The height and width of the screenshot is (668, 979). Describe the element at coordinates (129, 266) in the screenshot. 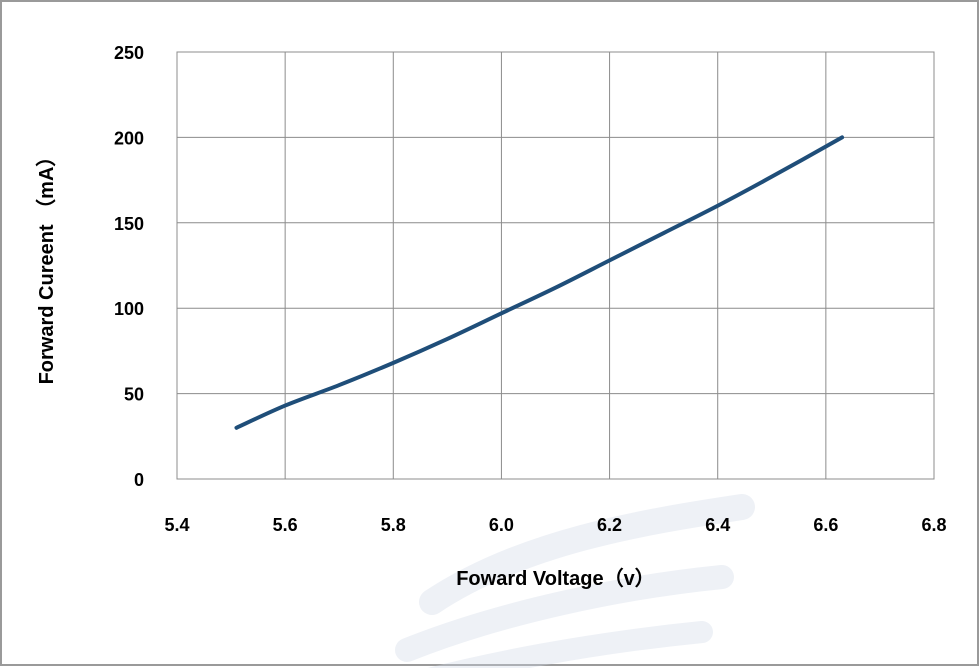

I see `y-axis-ticks: 0 50 100 150 200 250` at that location.